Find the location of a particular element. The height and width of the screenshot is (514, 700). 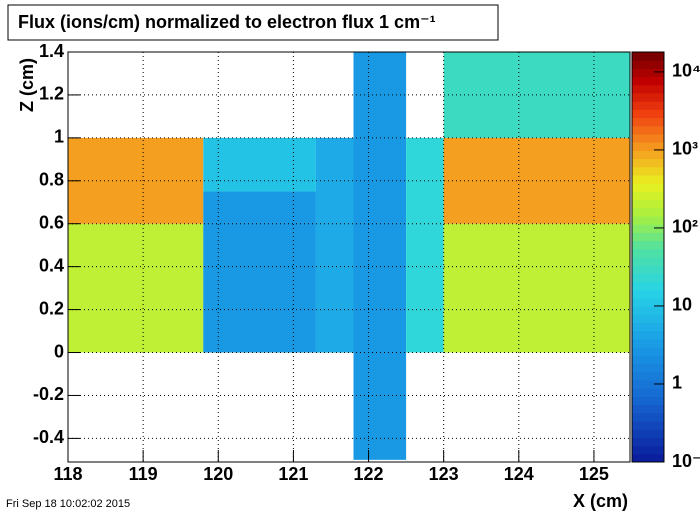

x-axis-label: X (cm) is located at coordinates (600, 501).